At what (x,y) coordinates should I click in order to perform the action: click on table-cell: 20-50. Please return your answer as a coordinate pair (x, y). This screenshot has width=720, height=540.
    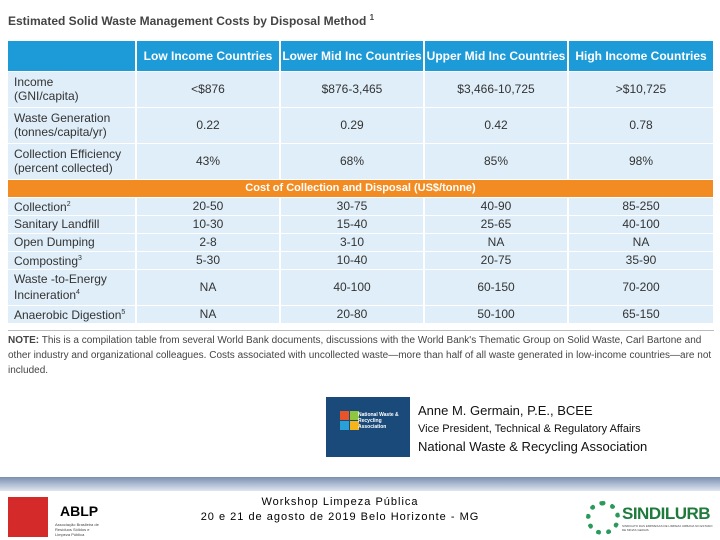
    Looking at the image, I should click on (208, 206).